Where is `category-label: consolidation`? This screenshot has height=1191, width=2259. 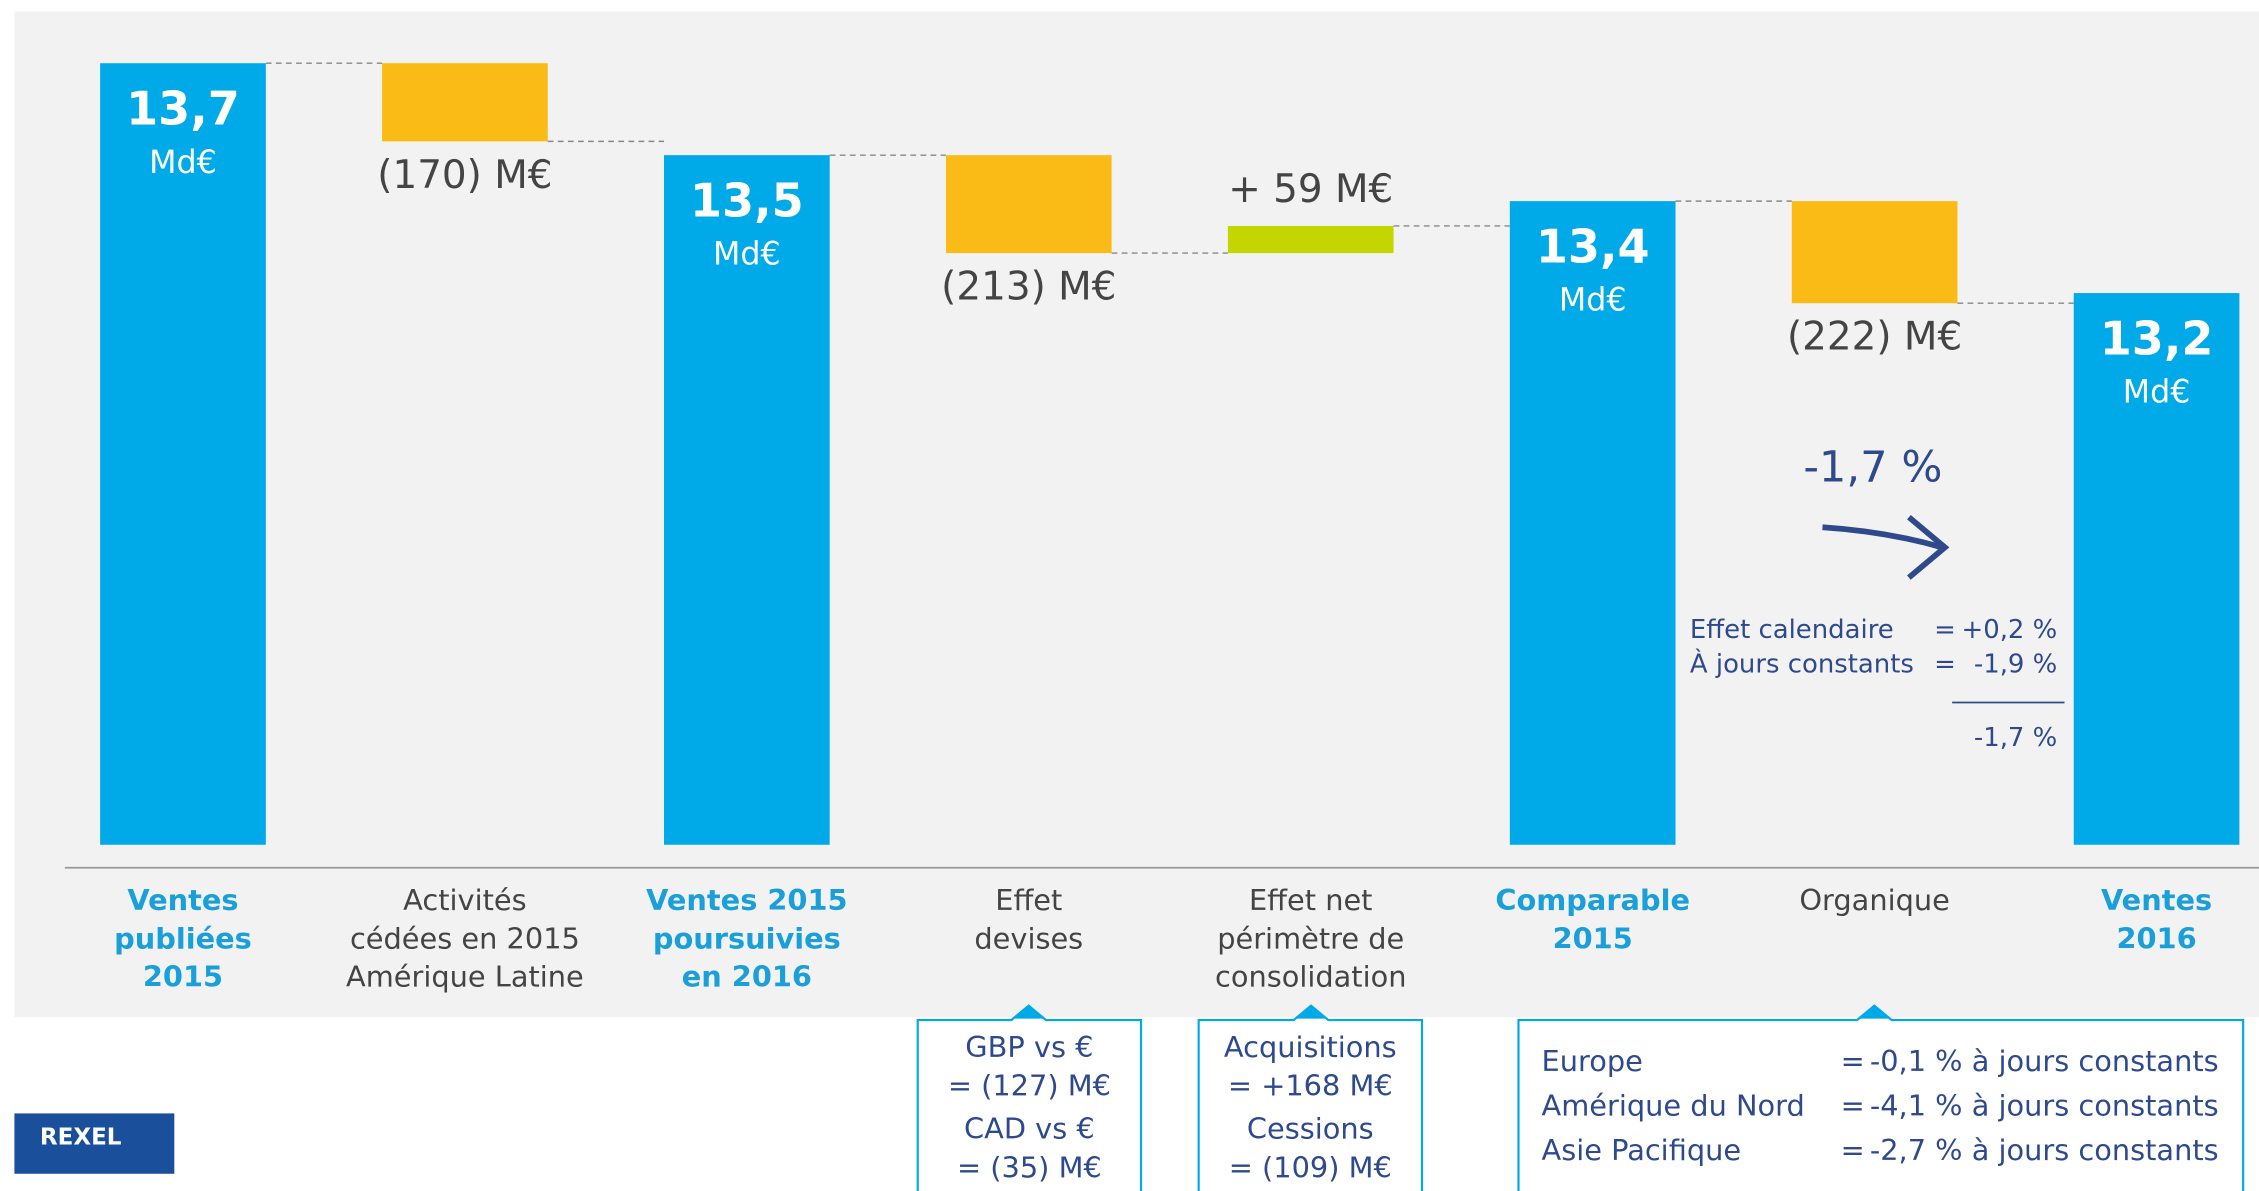
category-label: consolidation is located at coordinates (1310, 976).